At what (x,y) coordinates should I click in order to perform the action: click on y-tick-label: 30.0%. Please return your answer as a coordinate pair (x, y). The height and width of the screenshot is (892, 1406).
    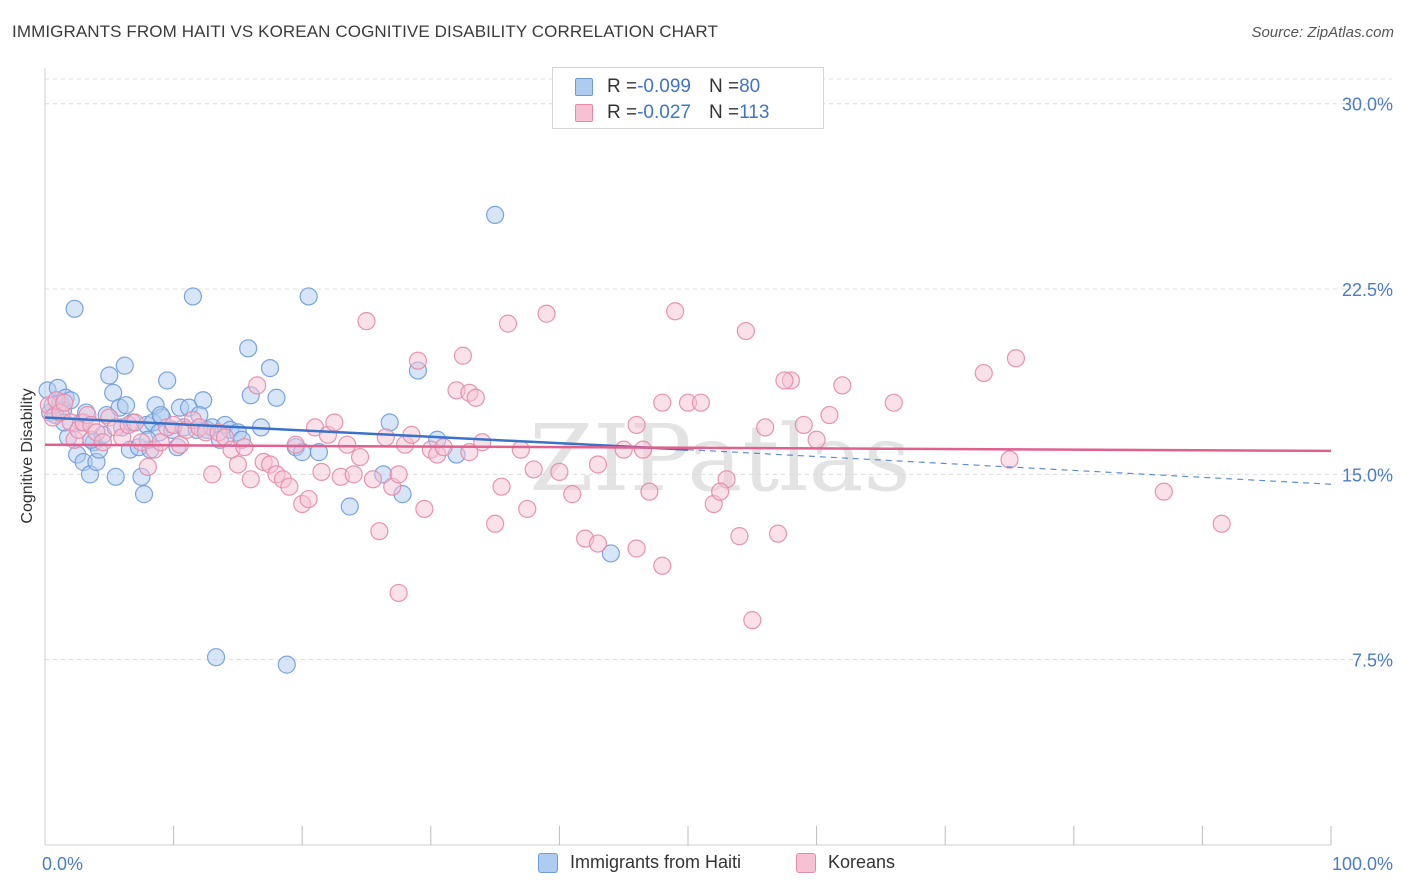
    Looking at the image, I should click on (1367, 105).